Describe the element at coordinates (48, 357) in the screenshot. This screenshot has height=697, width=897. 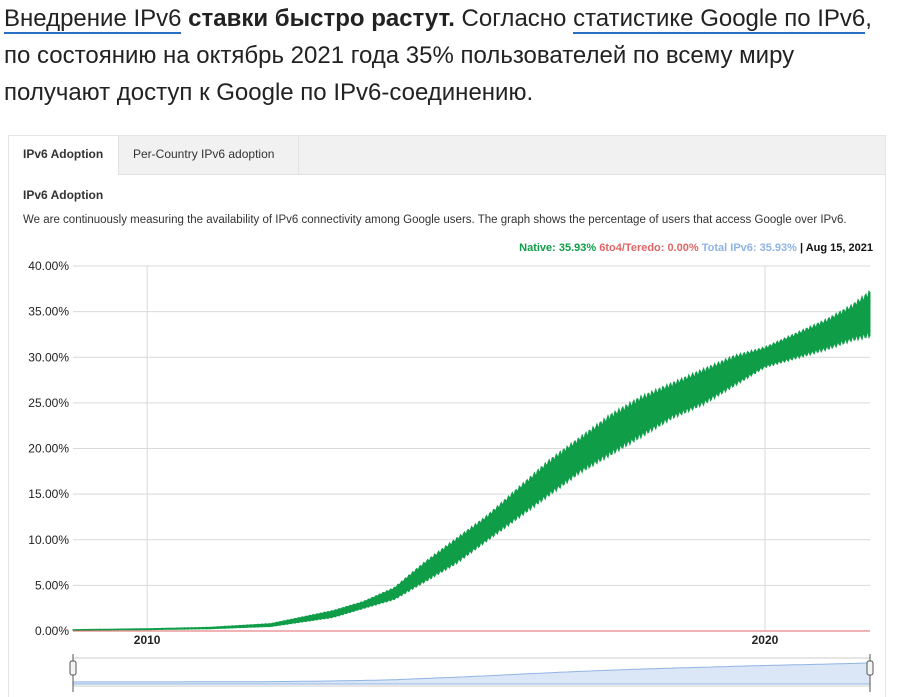
I see `y-tick-label: 30.00%` at that location.